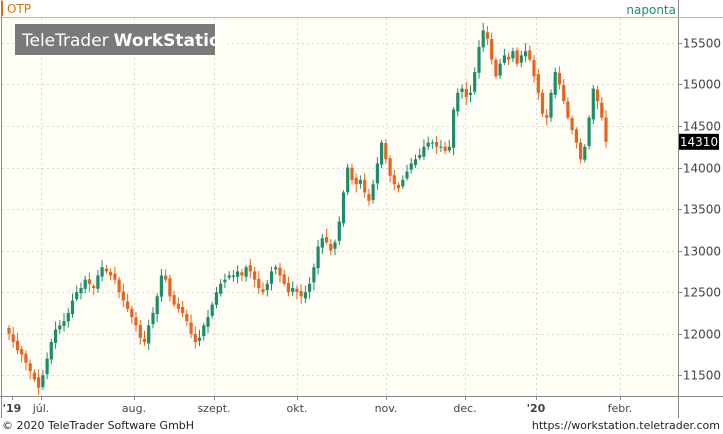 This screenshot has height=434, width=723. I want to click on y-tick-label: 15000, so click(702, 85).